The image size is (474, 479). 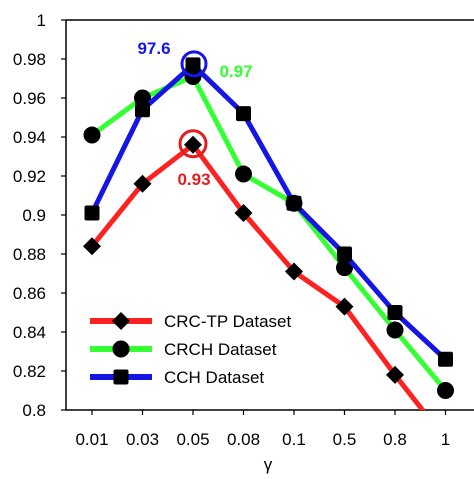 I want to click on x-tick-label: 1, so click(x=445, y=439).